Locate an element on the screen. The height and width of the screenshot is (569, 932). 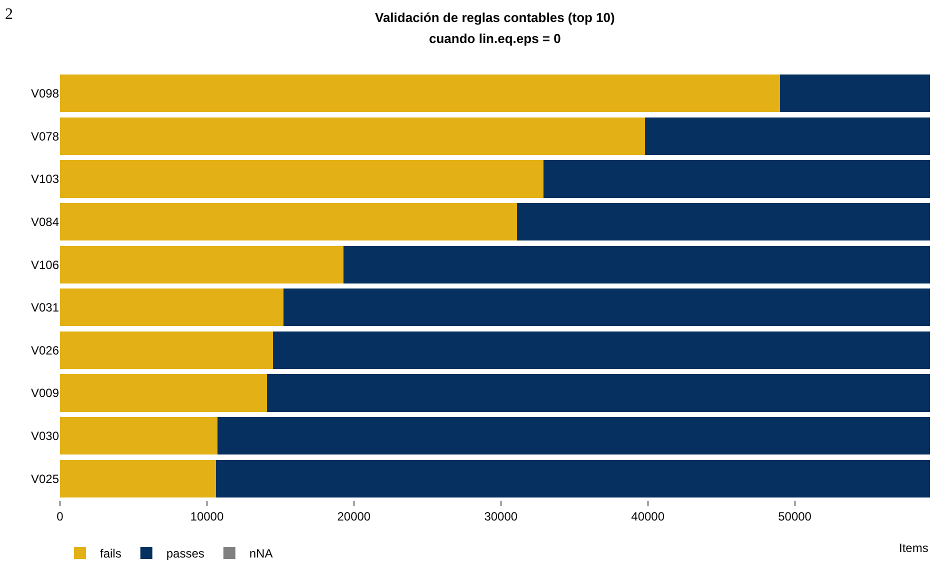
y-tick-label: V025 is located at coordinates (45, 479).